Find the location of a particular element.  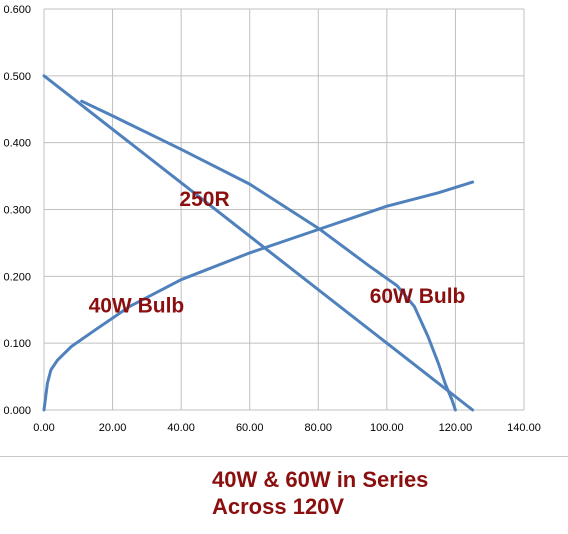

y-tick-label: 0.200 is located at coordinates (17, 277).